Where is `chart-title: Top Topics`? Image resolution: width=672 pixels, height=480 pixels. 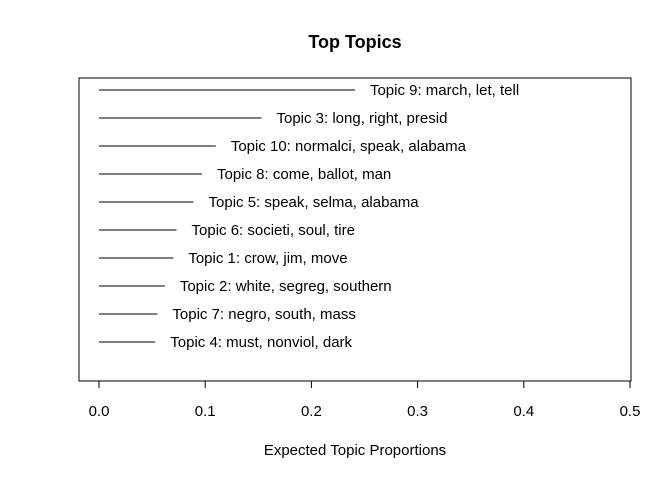 chart-title: Top Topics is located at coordinates (354, 42).